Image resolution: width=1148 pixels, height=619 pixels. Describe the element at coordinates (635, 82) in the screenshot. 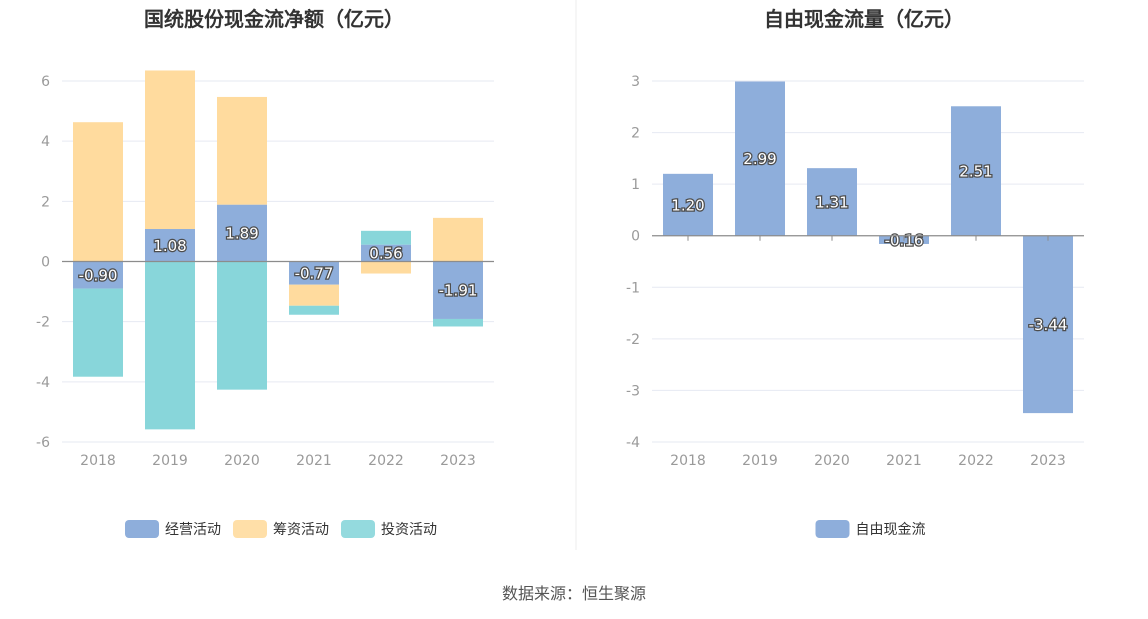

I see `y-tick-label: 3` at that location.